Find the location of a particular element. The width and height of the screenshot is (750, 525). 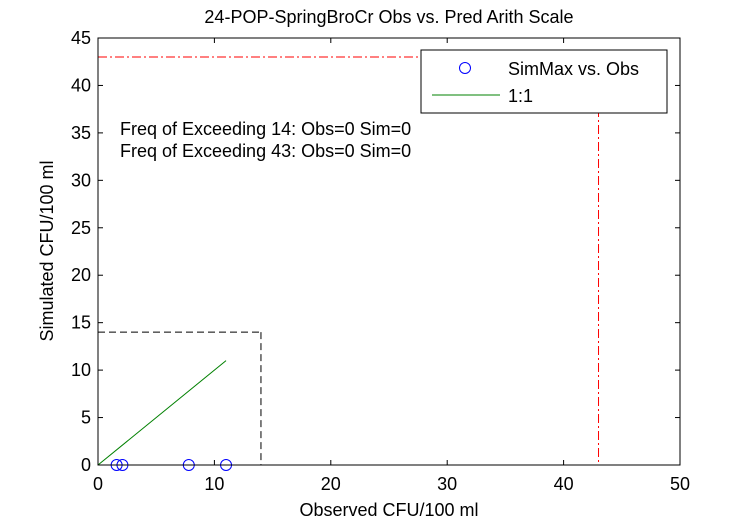

y-tick-label: 45 is located at coordinates (81, 38).